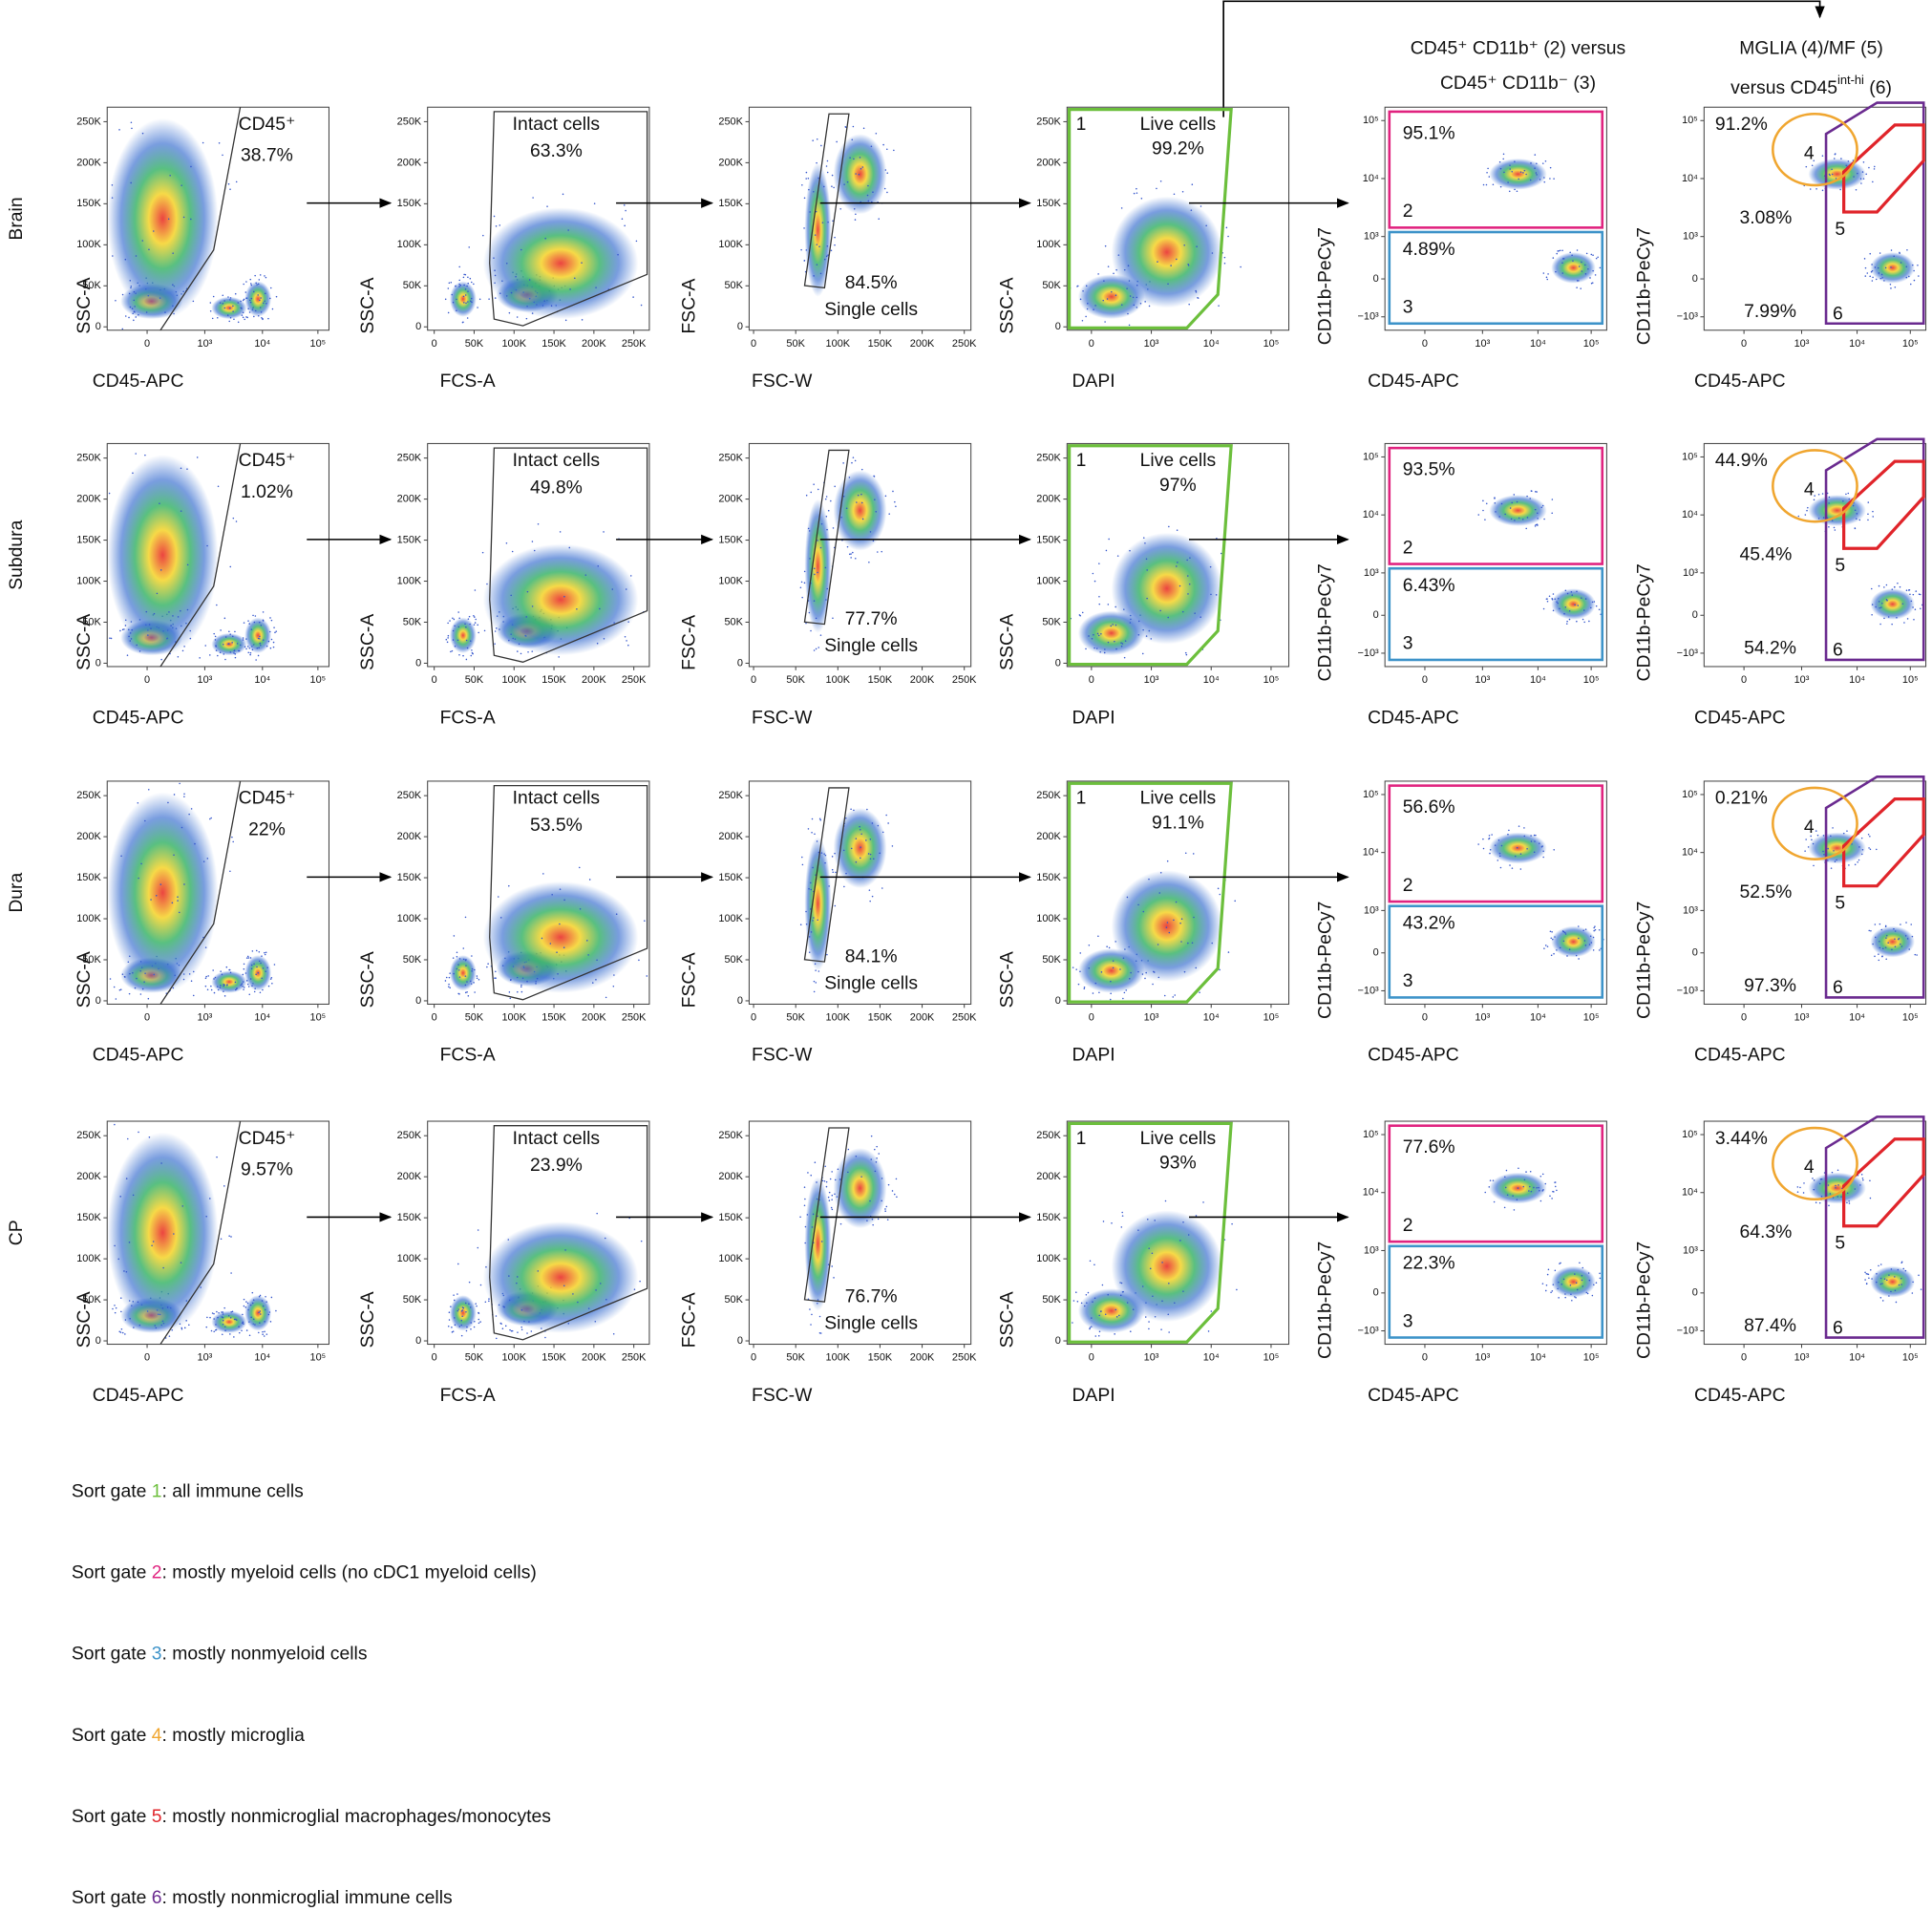  What do you see at coordinates (157, 1573) in the screenshot?
I see `legend-number: 2` at bounding box center [157, 1573].